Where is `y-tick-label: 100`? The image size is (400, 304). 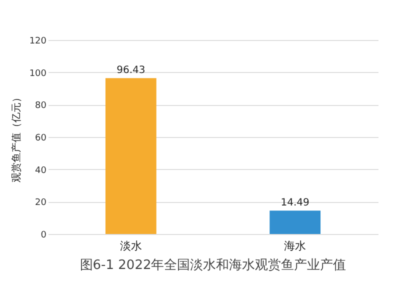 y-tick-label: 100 is located at coordinates (38, 73).